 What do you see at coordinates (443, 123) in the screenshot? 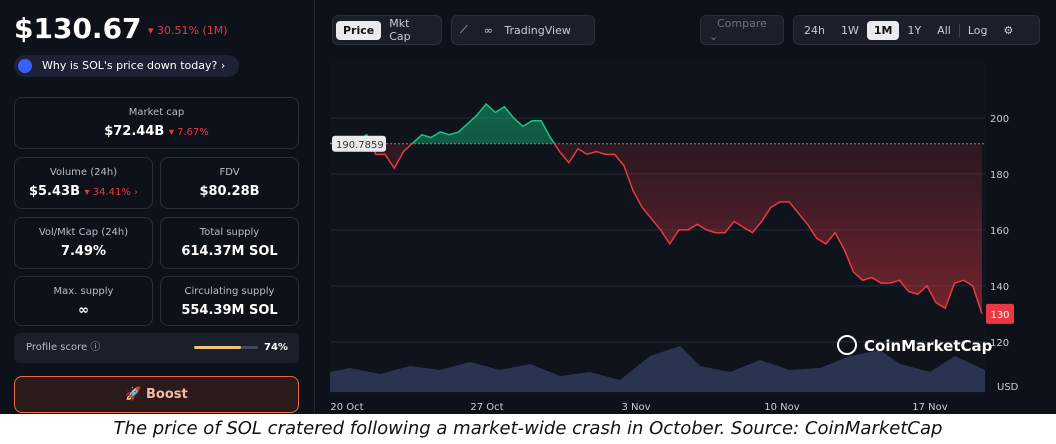
I see `price-line-up` at bounding box center [443, 123].